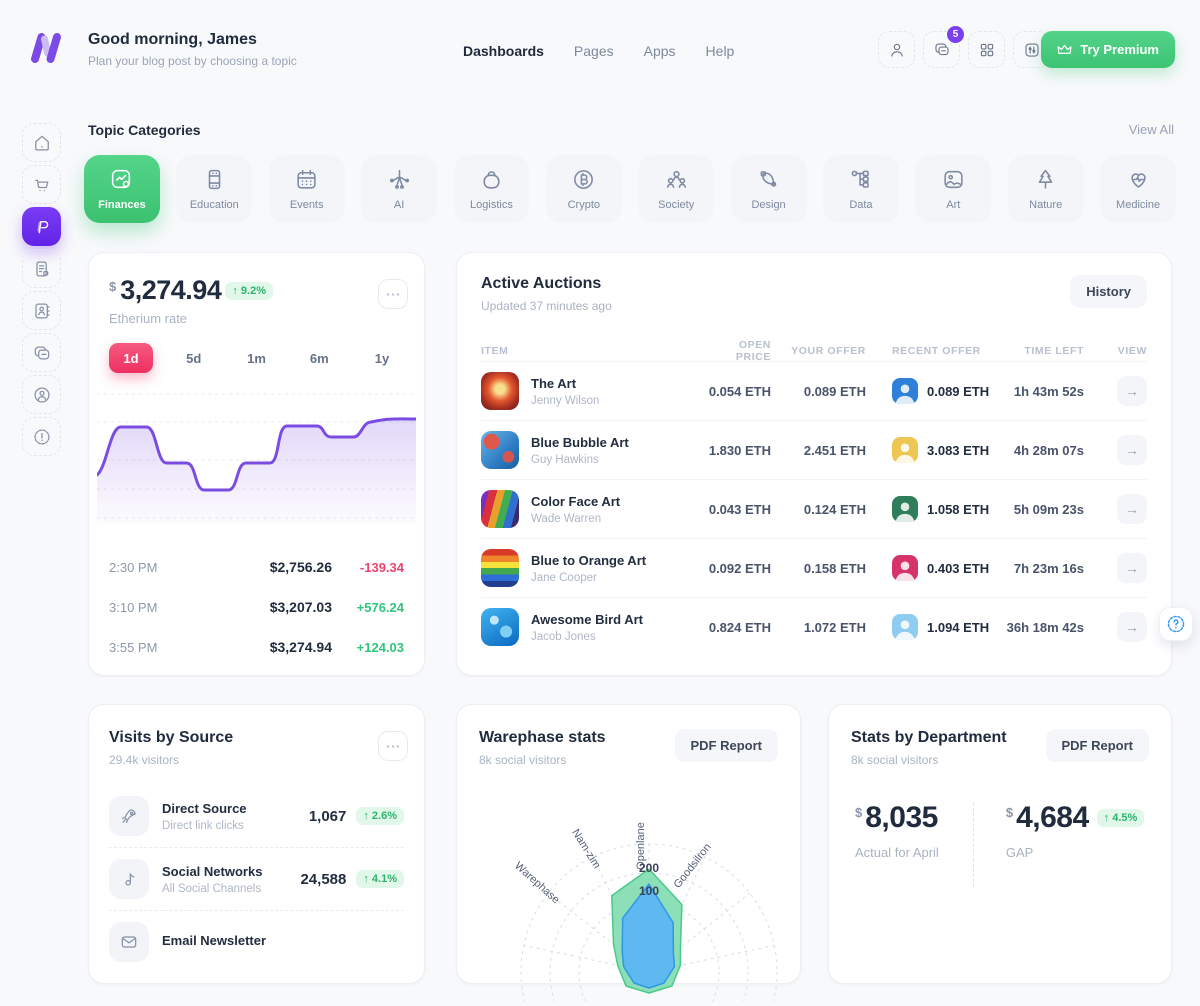 This screenshot has height=1006, width=1200. What do you see at coordinates (1031, 49) in the screenshot?
I see `sliders-icon` at bounding box center [1031, 49].